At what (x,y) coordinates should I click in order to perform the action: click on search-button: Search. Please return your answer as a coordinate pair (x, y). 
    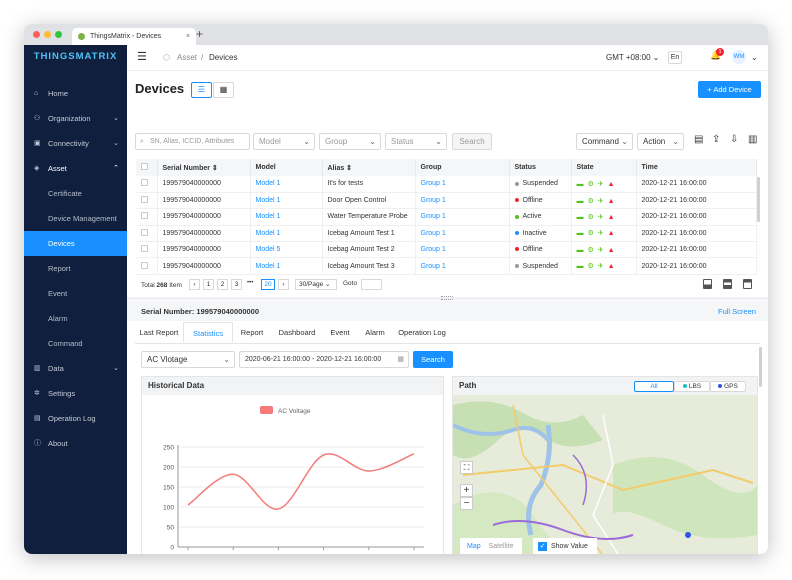
    Looking at the image, I should click on (472, 141).